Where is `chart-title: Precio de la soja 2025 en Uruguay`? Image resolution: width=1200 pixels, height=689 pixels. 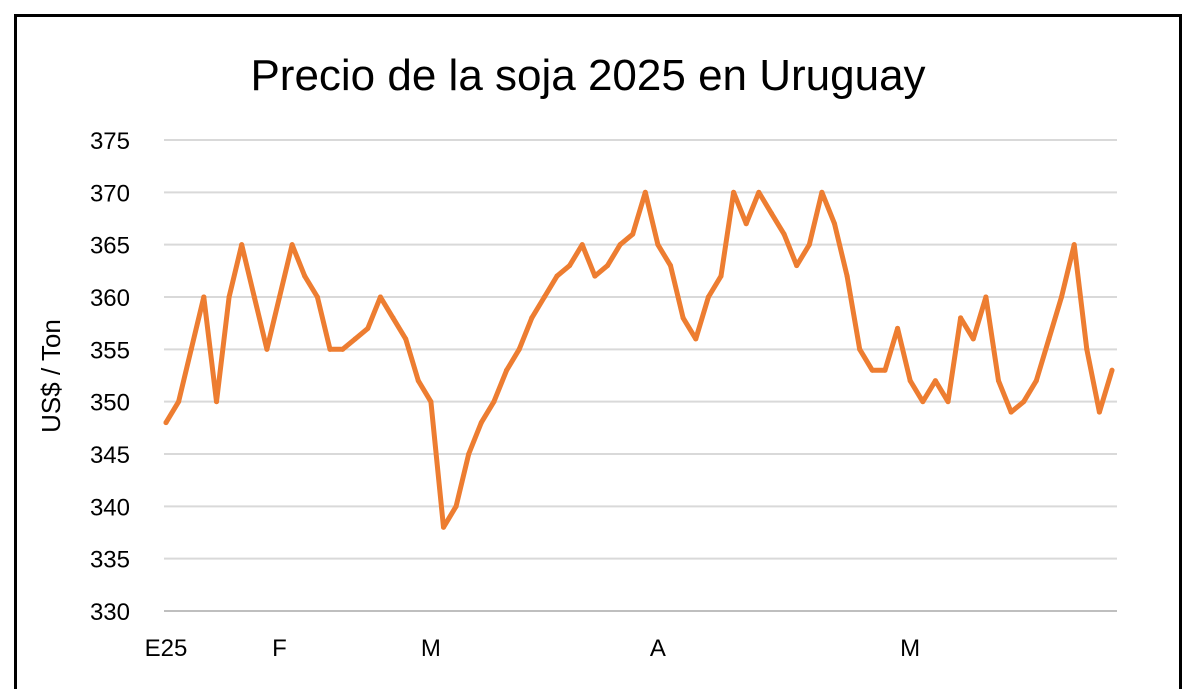 chart-title: Precio de la soja 2025 en Uruguay is located at coordinates (587, 75).